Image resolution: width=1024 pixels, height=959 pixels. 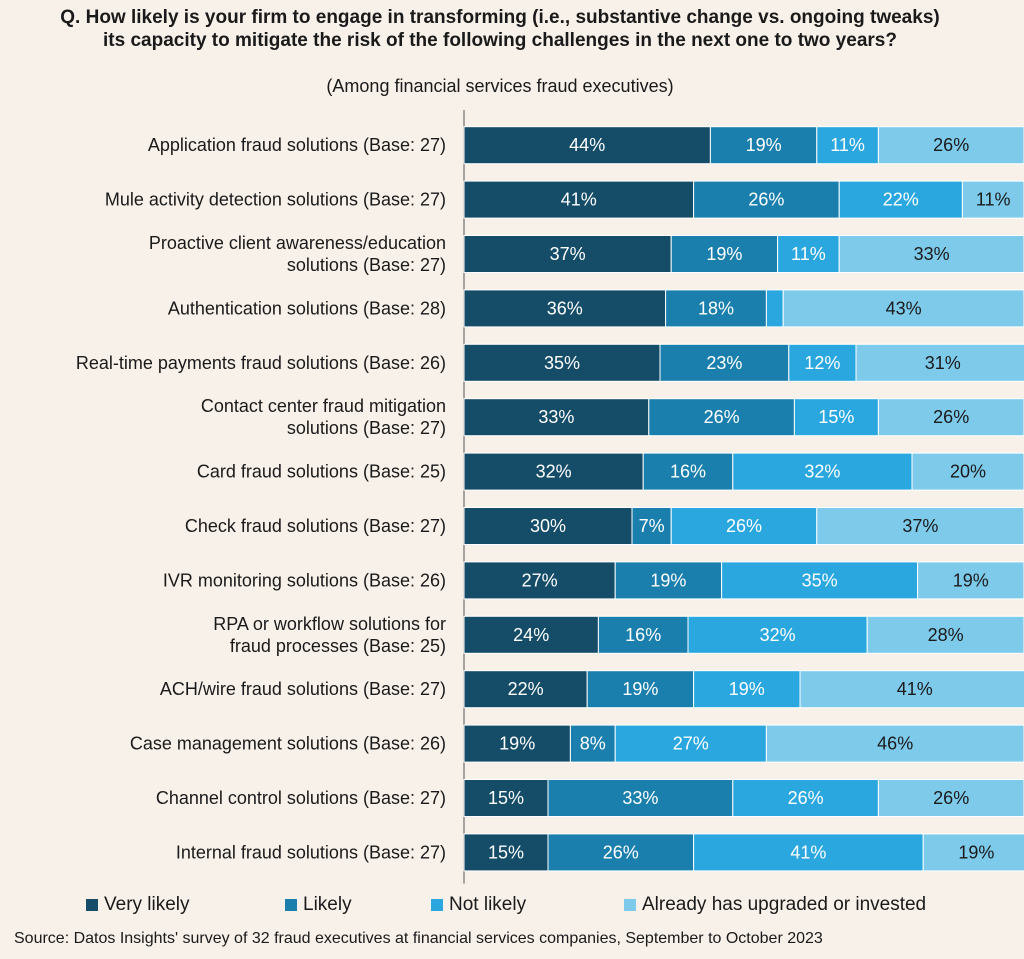 What do you see at coordinates (321, 472) in the screenshot?
I see `category-label: Card fraud solutions (Base: 25)` at bounding box center [321, 472].